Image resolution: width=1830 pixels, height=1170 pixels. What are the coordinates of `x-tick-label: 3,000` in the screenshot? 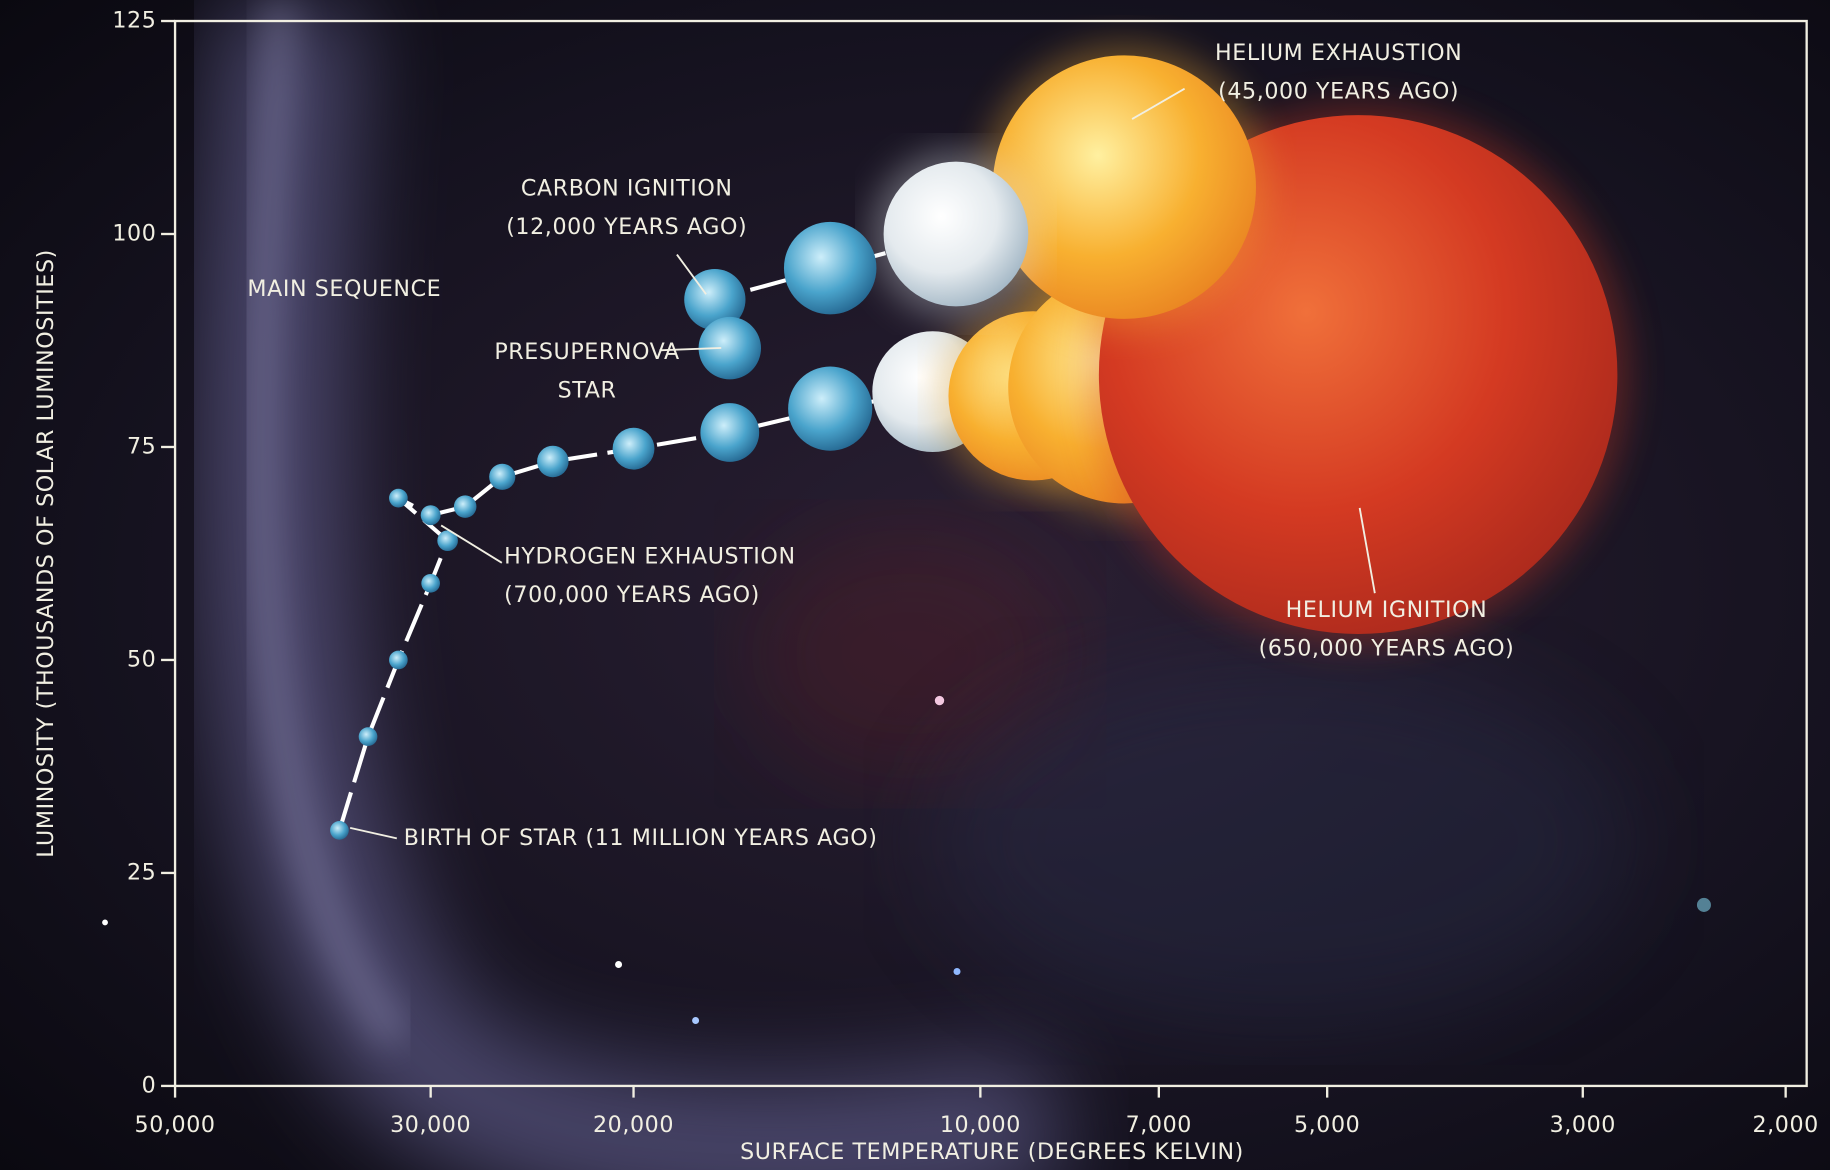 It's located at (1583, 1125).